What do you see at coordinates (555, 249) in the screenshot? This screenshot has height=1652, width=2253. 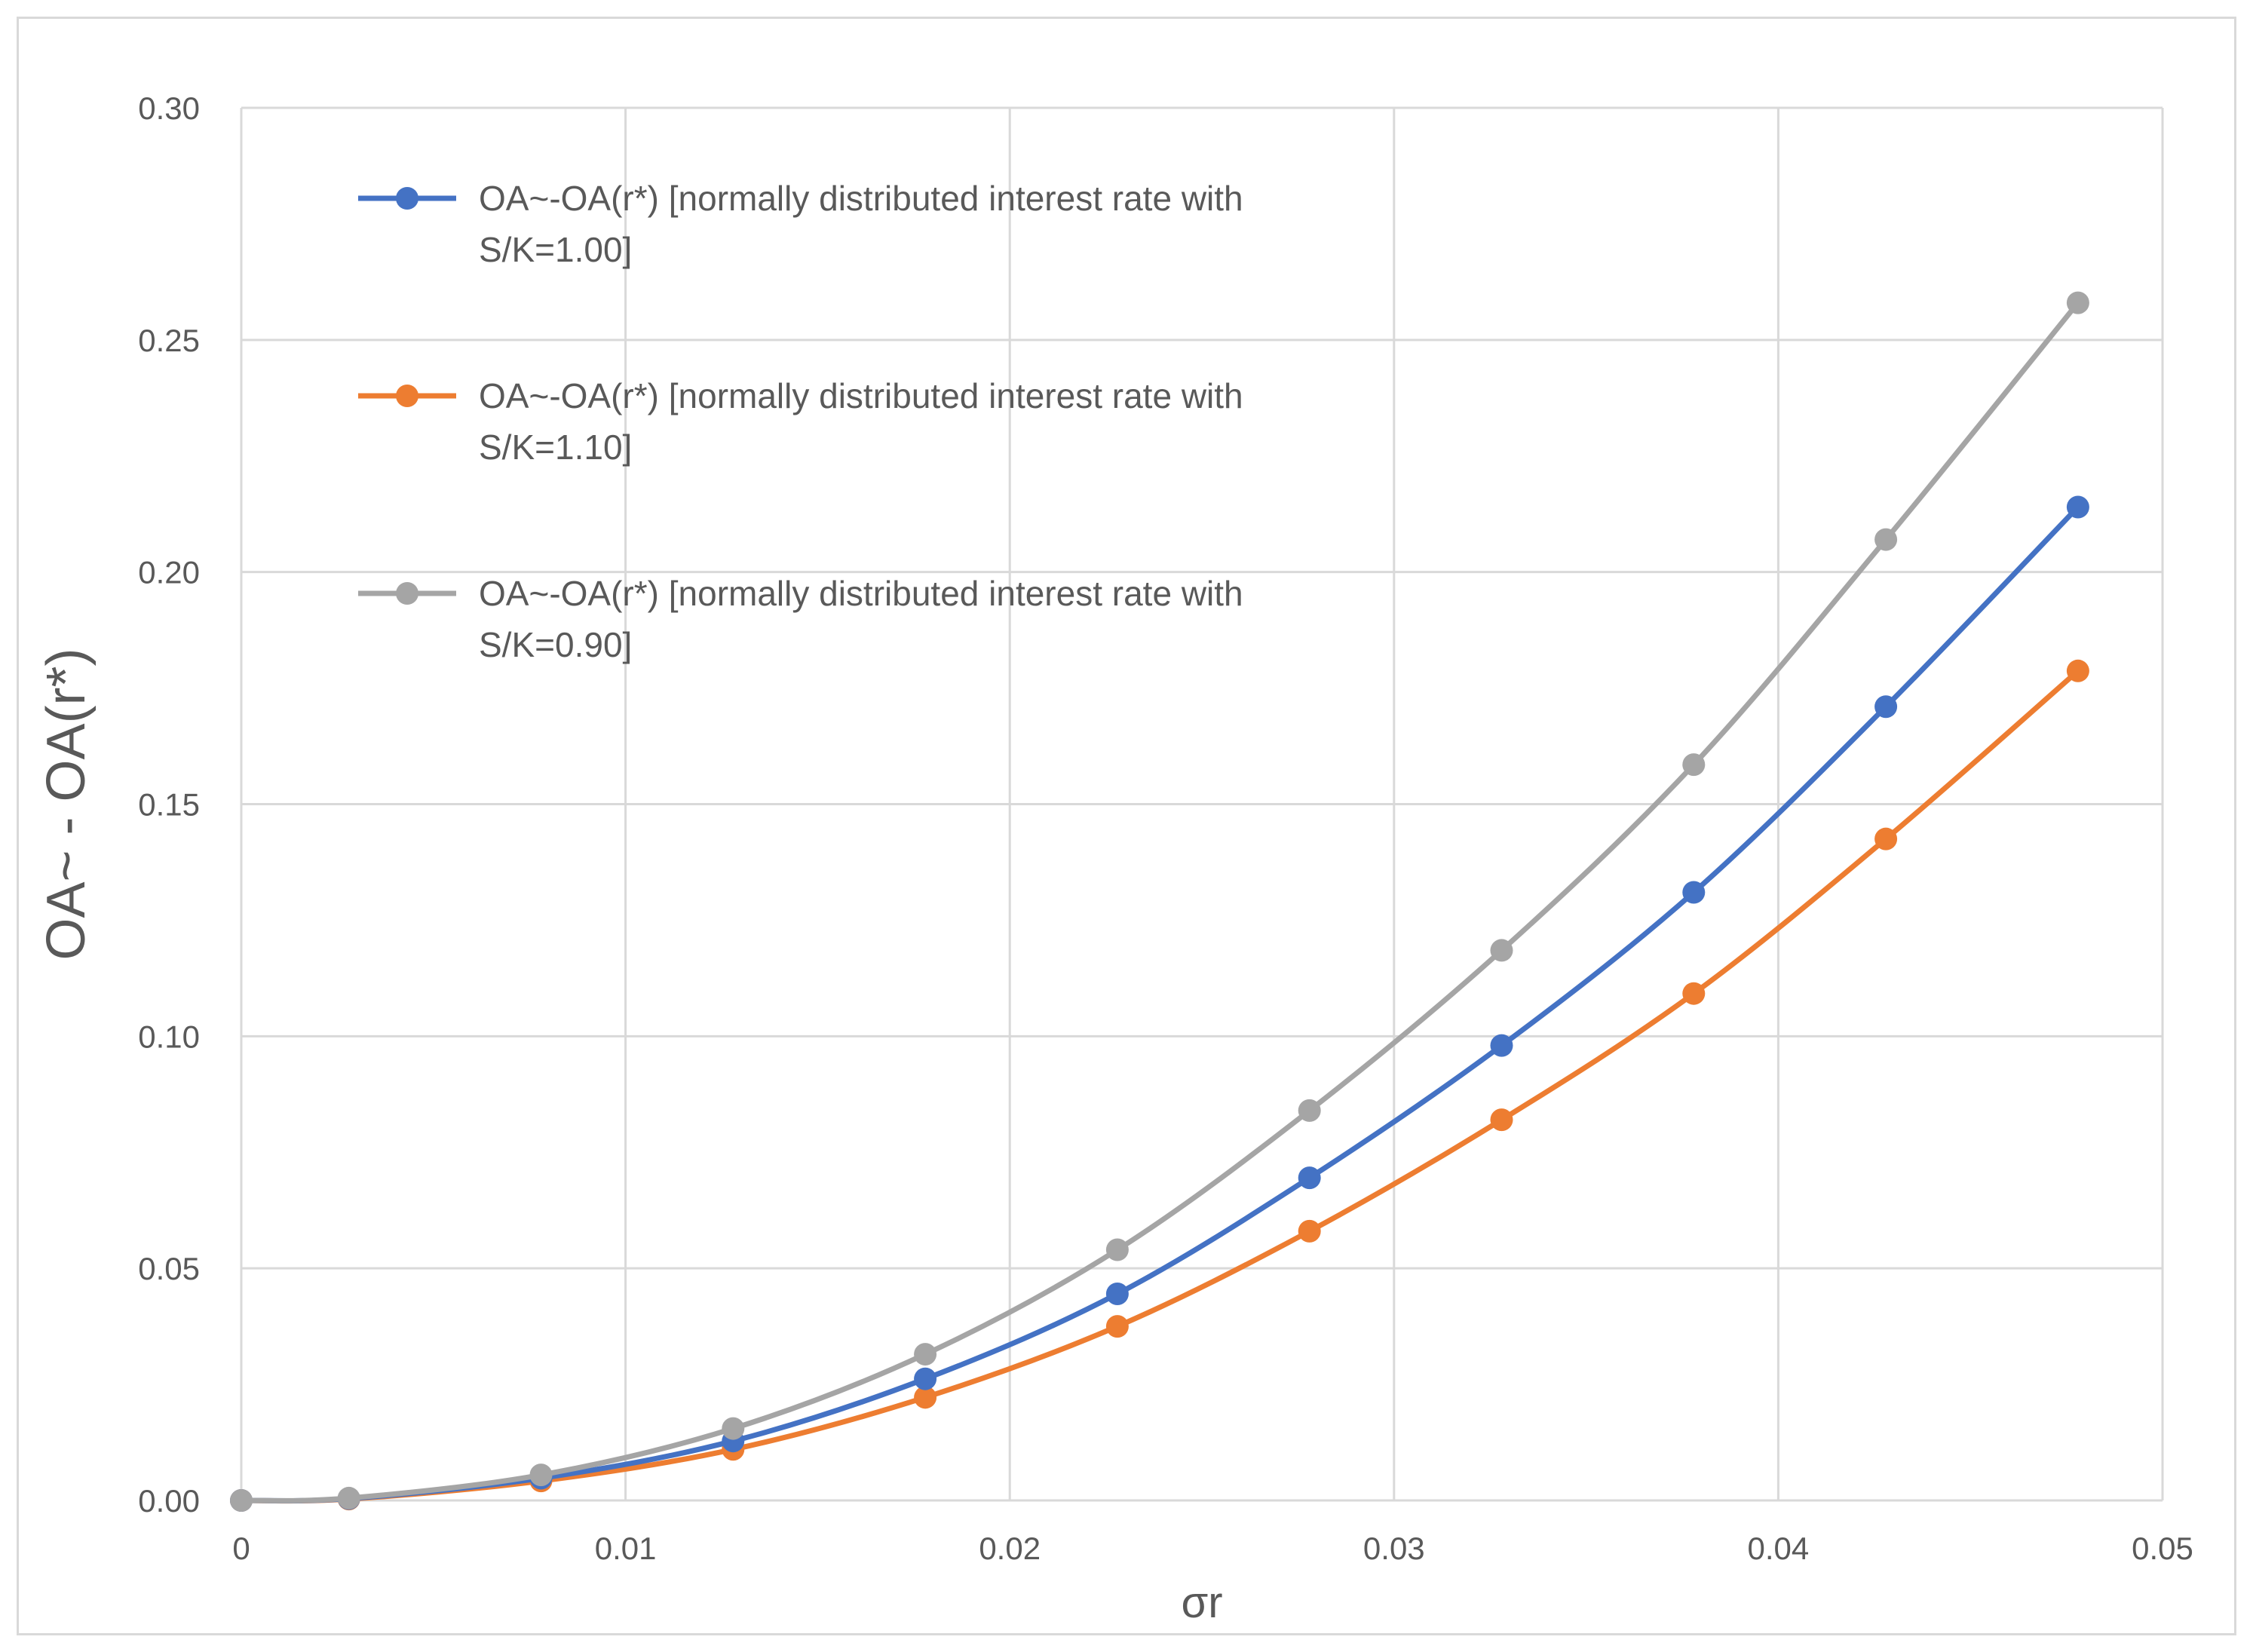 I see `legend-label: S/K=1.00]` at bounding box center [555, 249].